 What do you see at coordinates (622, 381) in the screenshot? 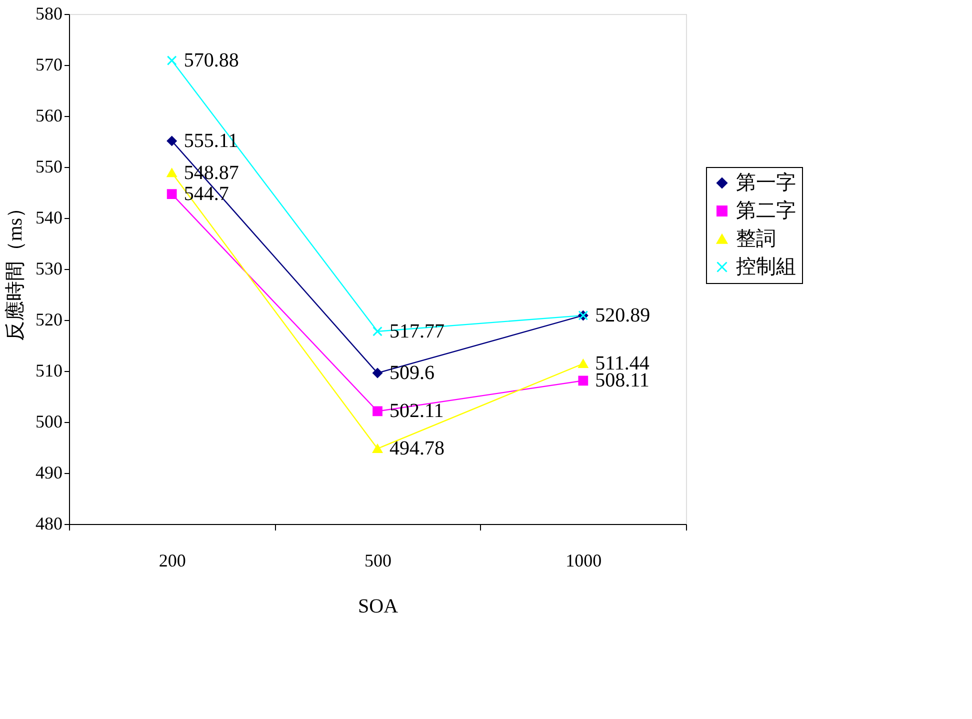
I see `data-label: 508.11` at bounding box center [622, 381].